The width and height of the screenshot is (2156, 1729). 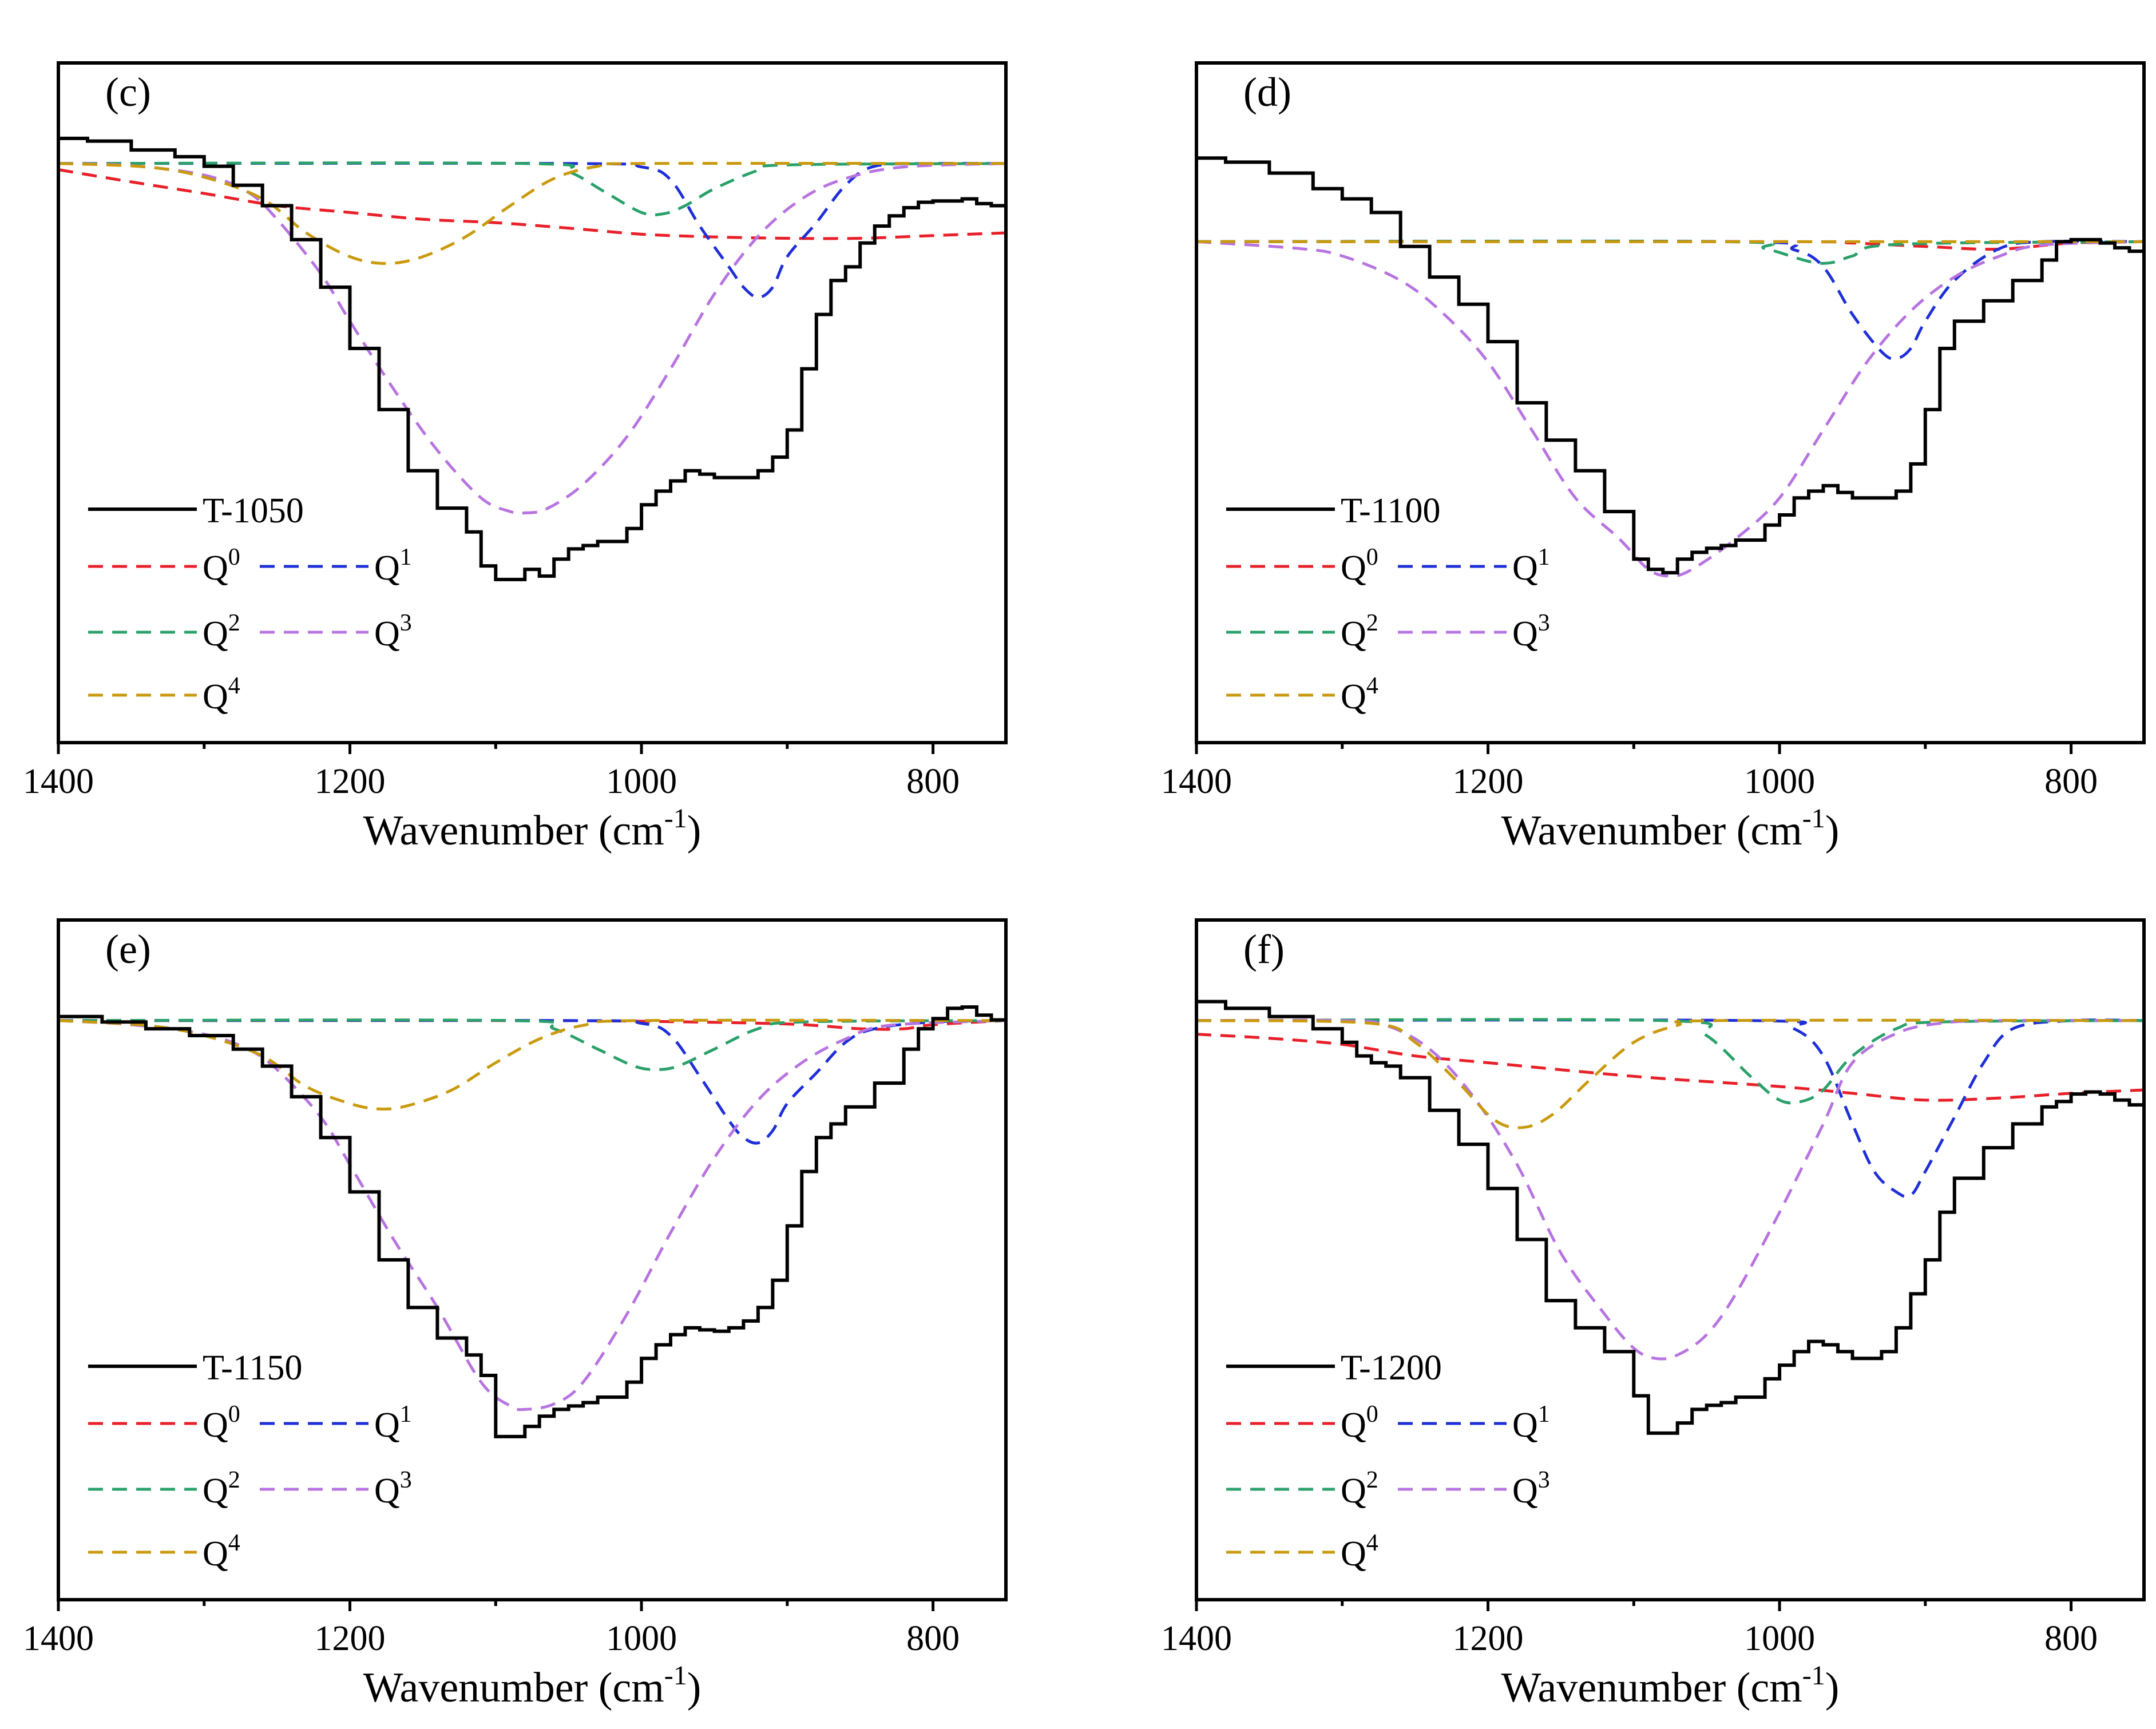 I want to click on panel-label: (f), so click(x=1264, y=949).